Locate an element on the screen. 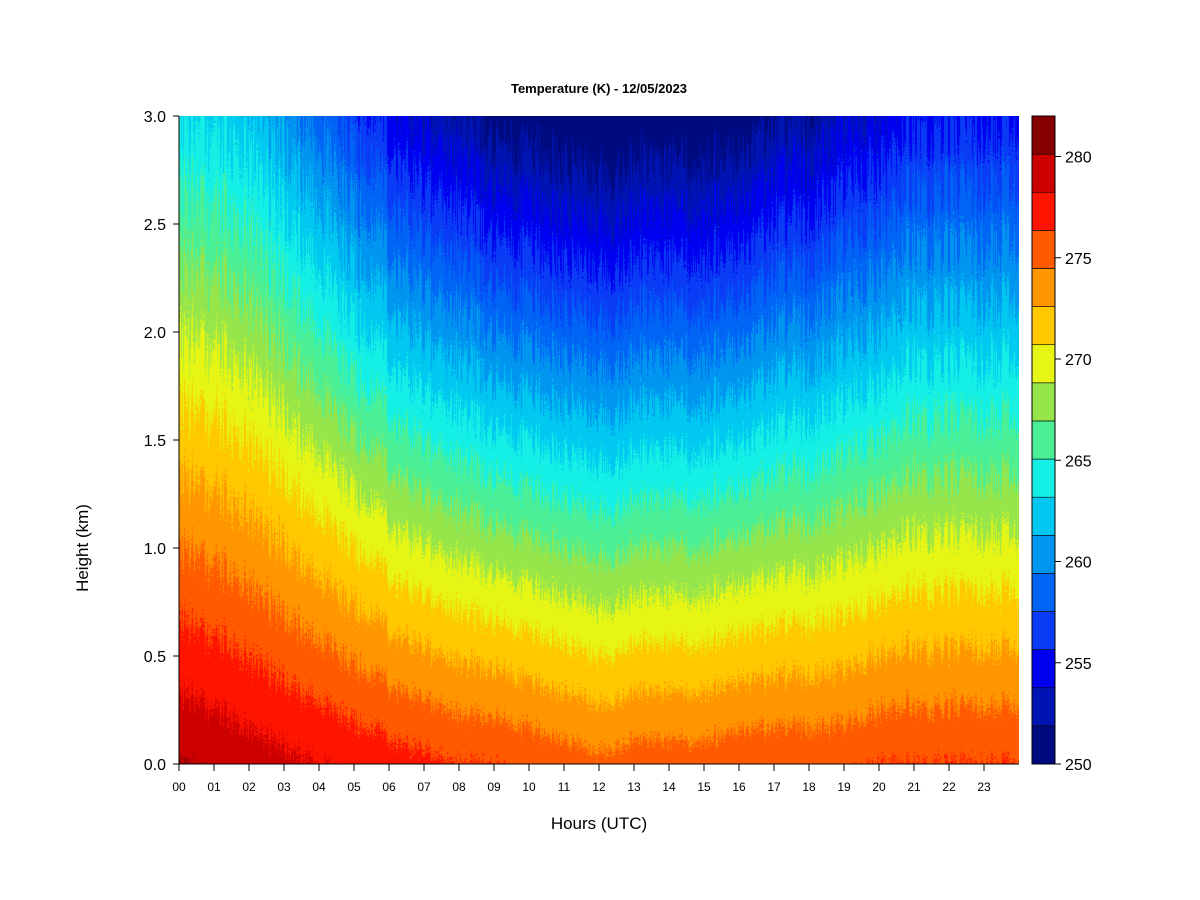  y-tick-label: 2.0 is located at coordinates (155, 333).